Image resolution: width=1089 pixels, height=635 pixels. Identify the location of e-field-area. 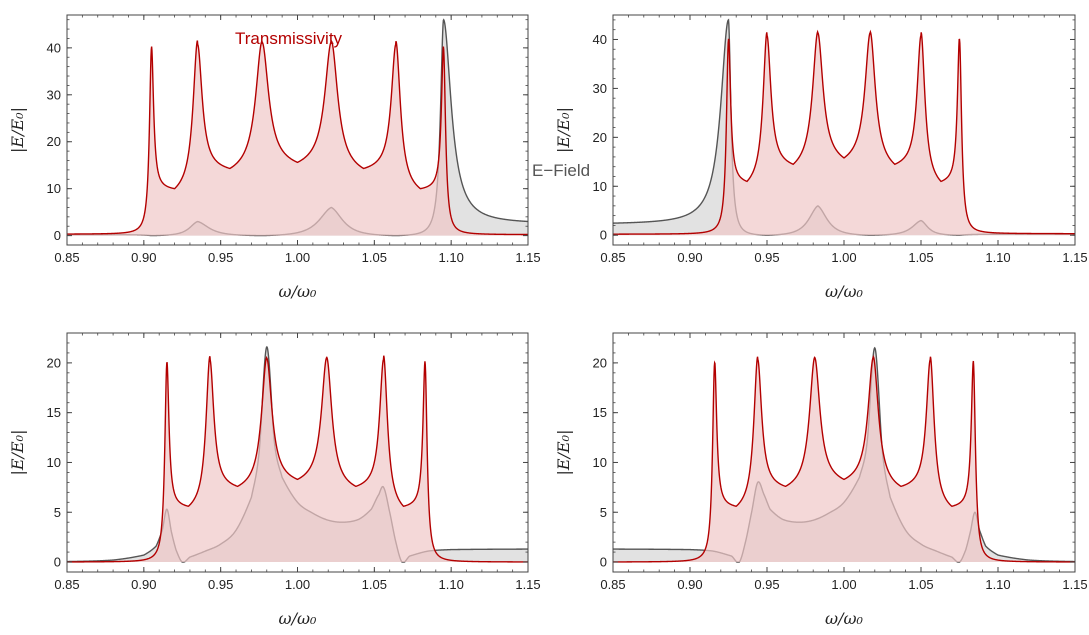
(297, 127).